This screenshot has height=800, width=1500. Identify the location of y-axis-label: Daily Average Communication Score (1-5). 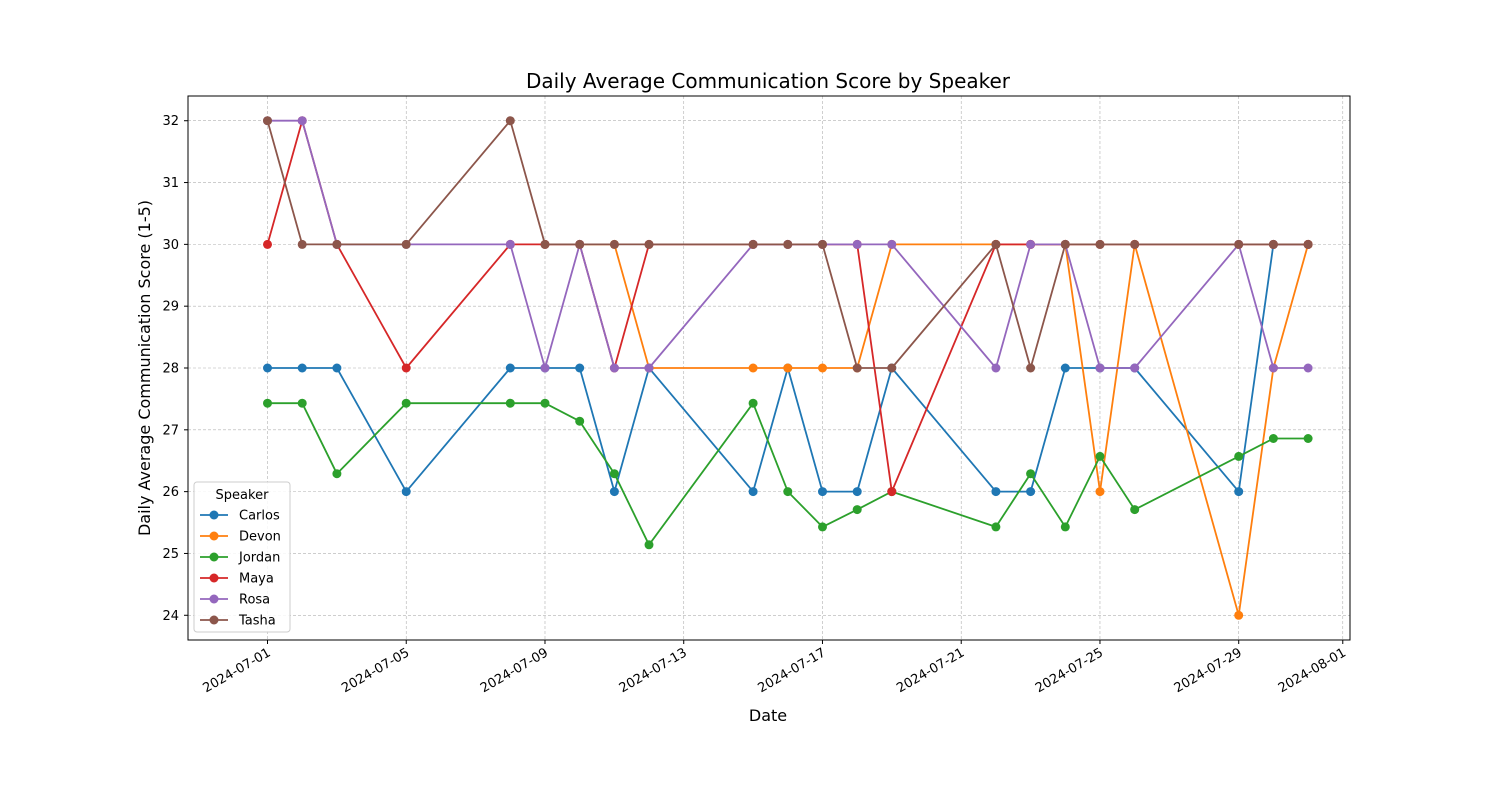
(144, 368).